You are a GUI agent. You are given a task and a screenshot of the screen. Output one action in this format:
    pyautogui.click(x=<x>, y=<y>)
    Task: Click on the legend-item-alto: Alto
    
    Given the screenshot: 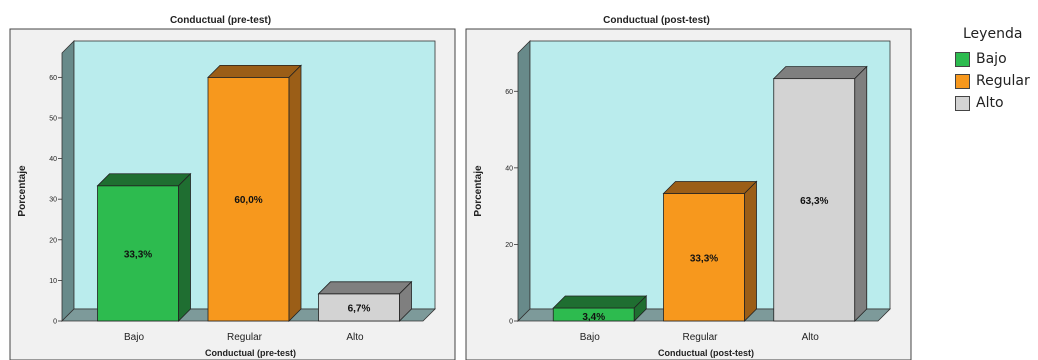 What is the action you would take?
    pyautogui.click(x=995, y=103)
    